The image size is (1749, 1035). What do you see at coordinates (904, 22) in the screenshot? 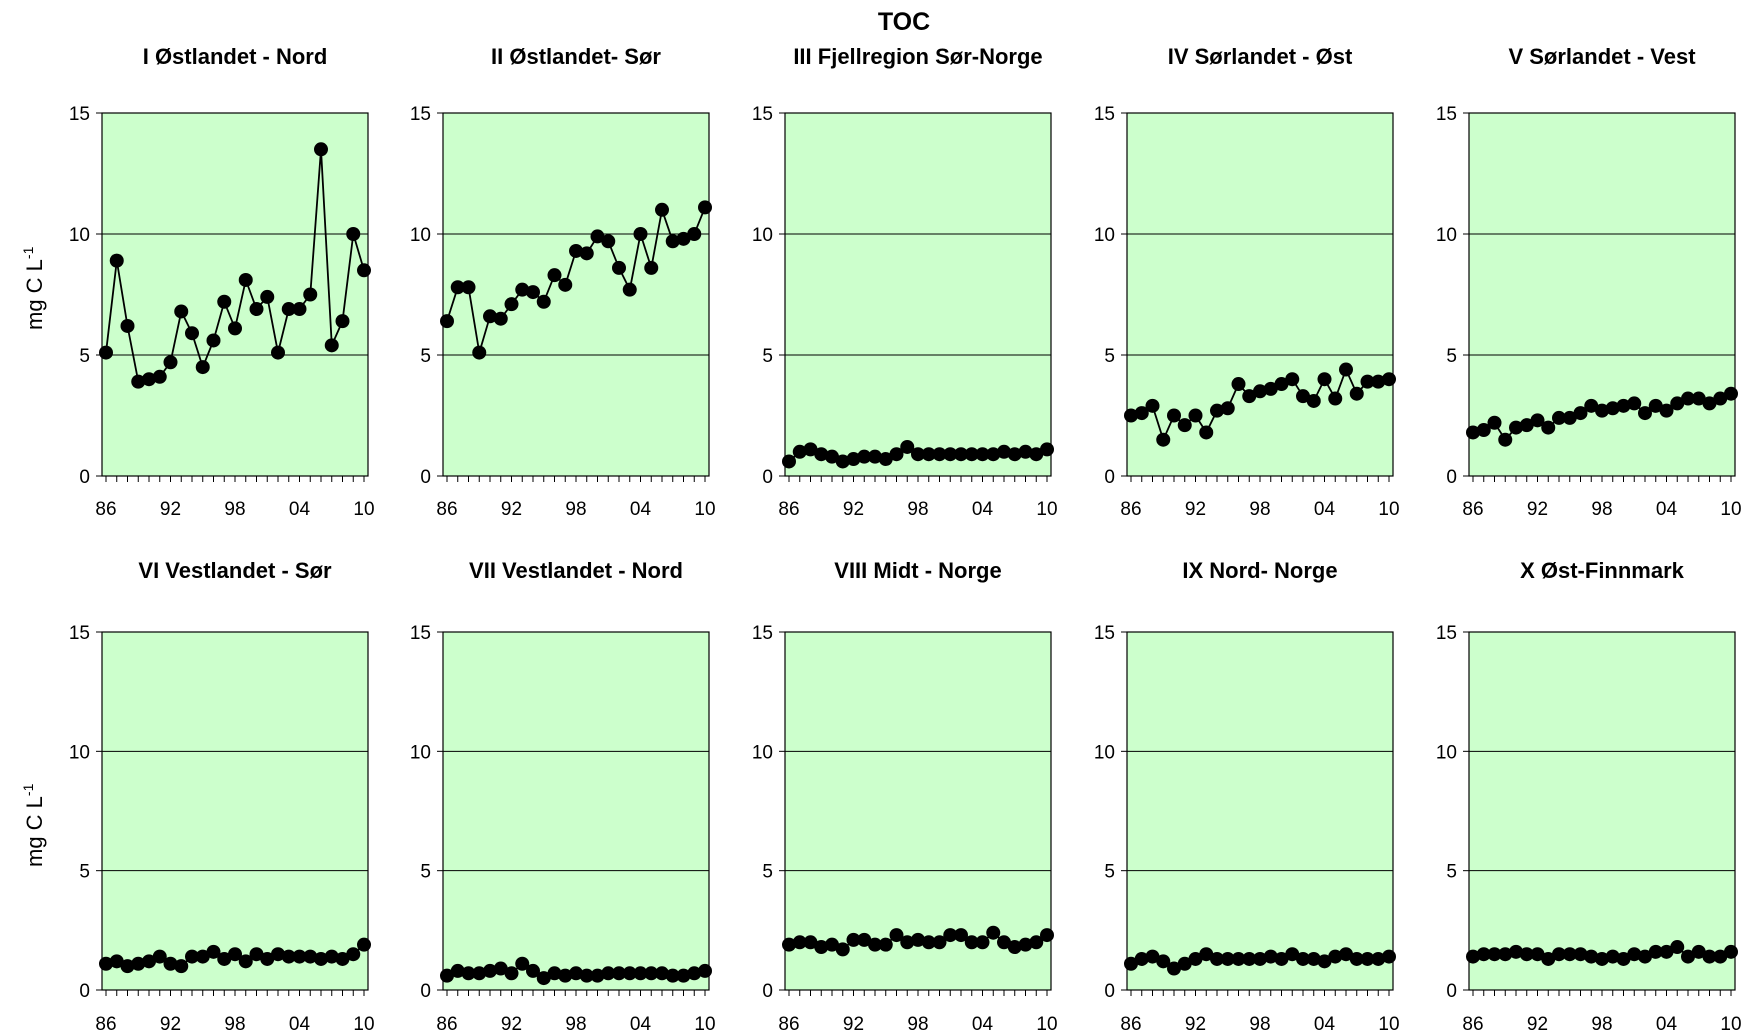
I see `figure-title: TOC` at bounding box center [904, 22].